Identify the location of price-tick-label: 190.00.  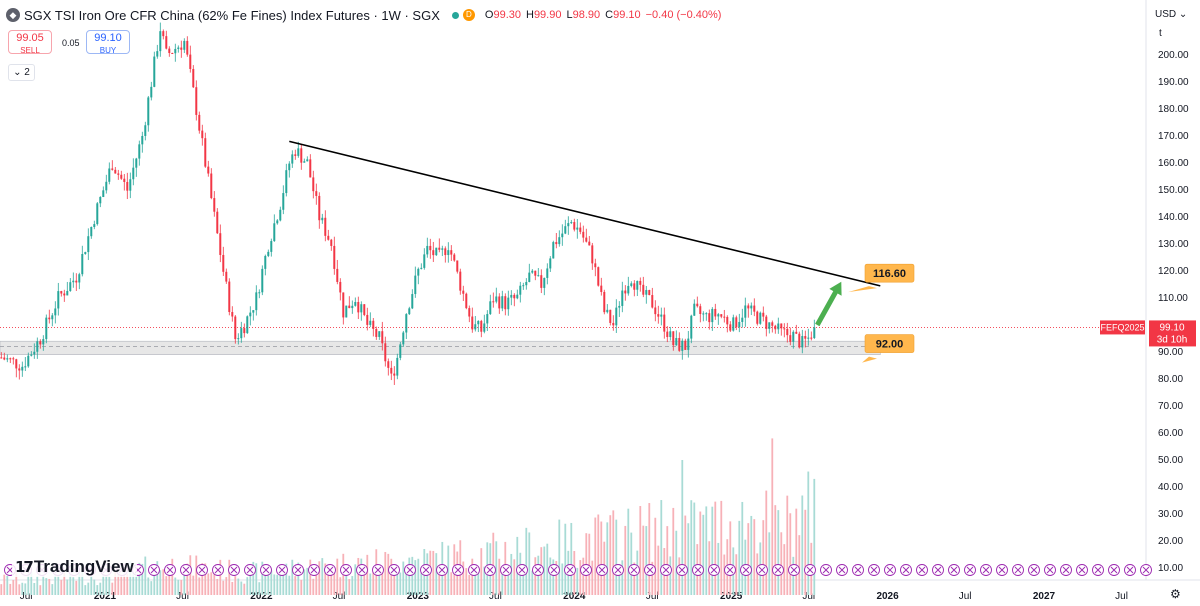
(1173, 82).